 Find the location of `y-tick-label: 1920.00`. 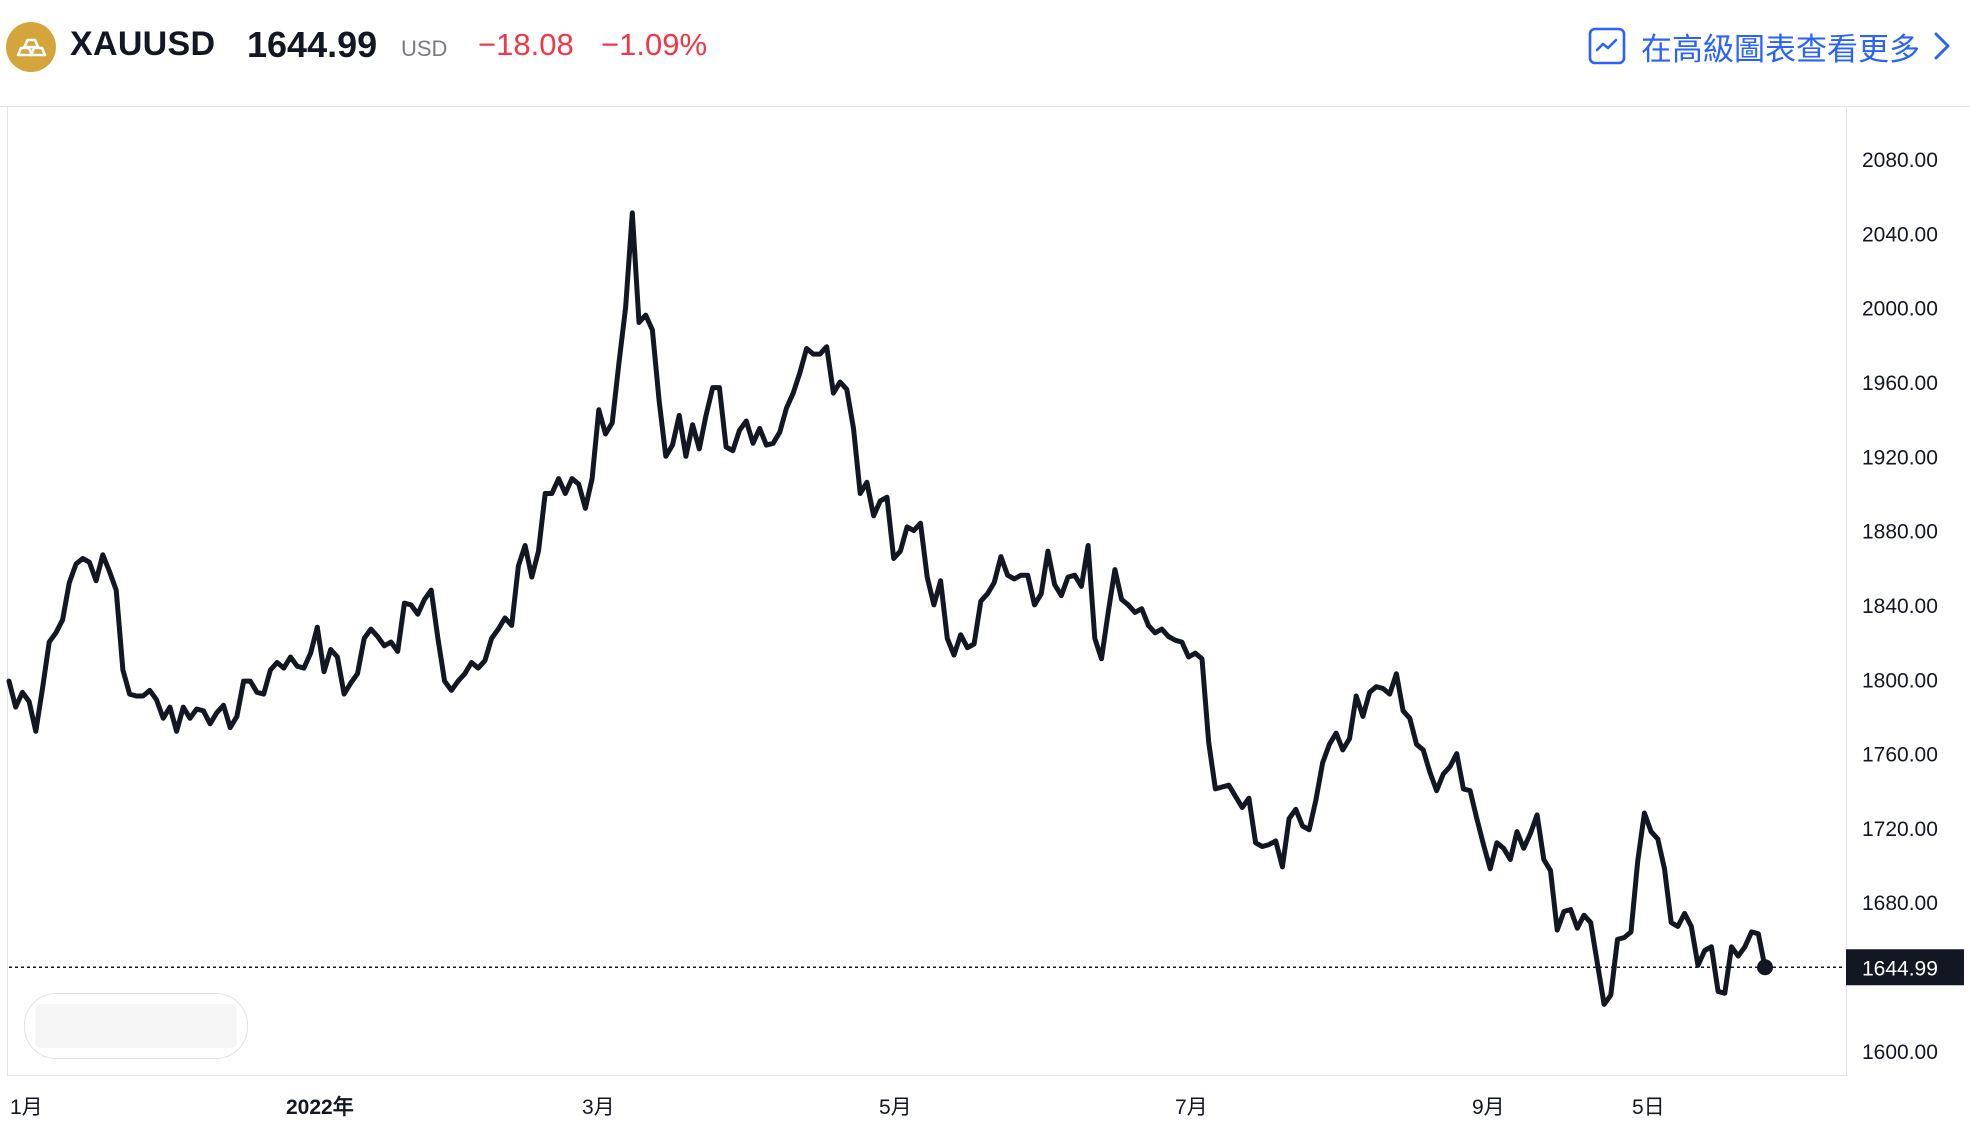

y-tick-label: 1920.00 is located at coordinates (1900, 457).